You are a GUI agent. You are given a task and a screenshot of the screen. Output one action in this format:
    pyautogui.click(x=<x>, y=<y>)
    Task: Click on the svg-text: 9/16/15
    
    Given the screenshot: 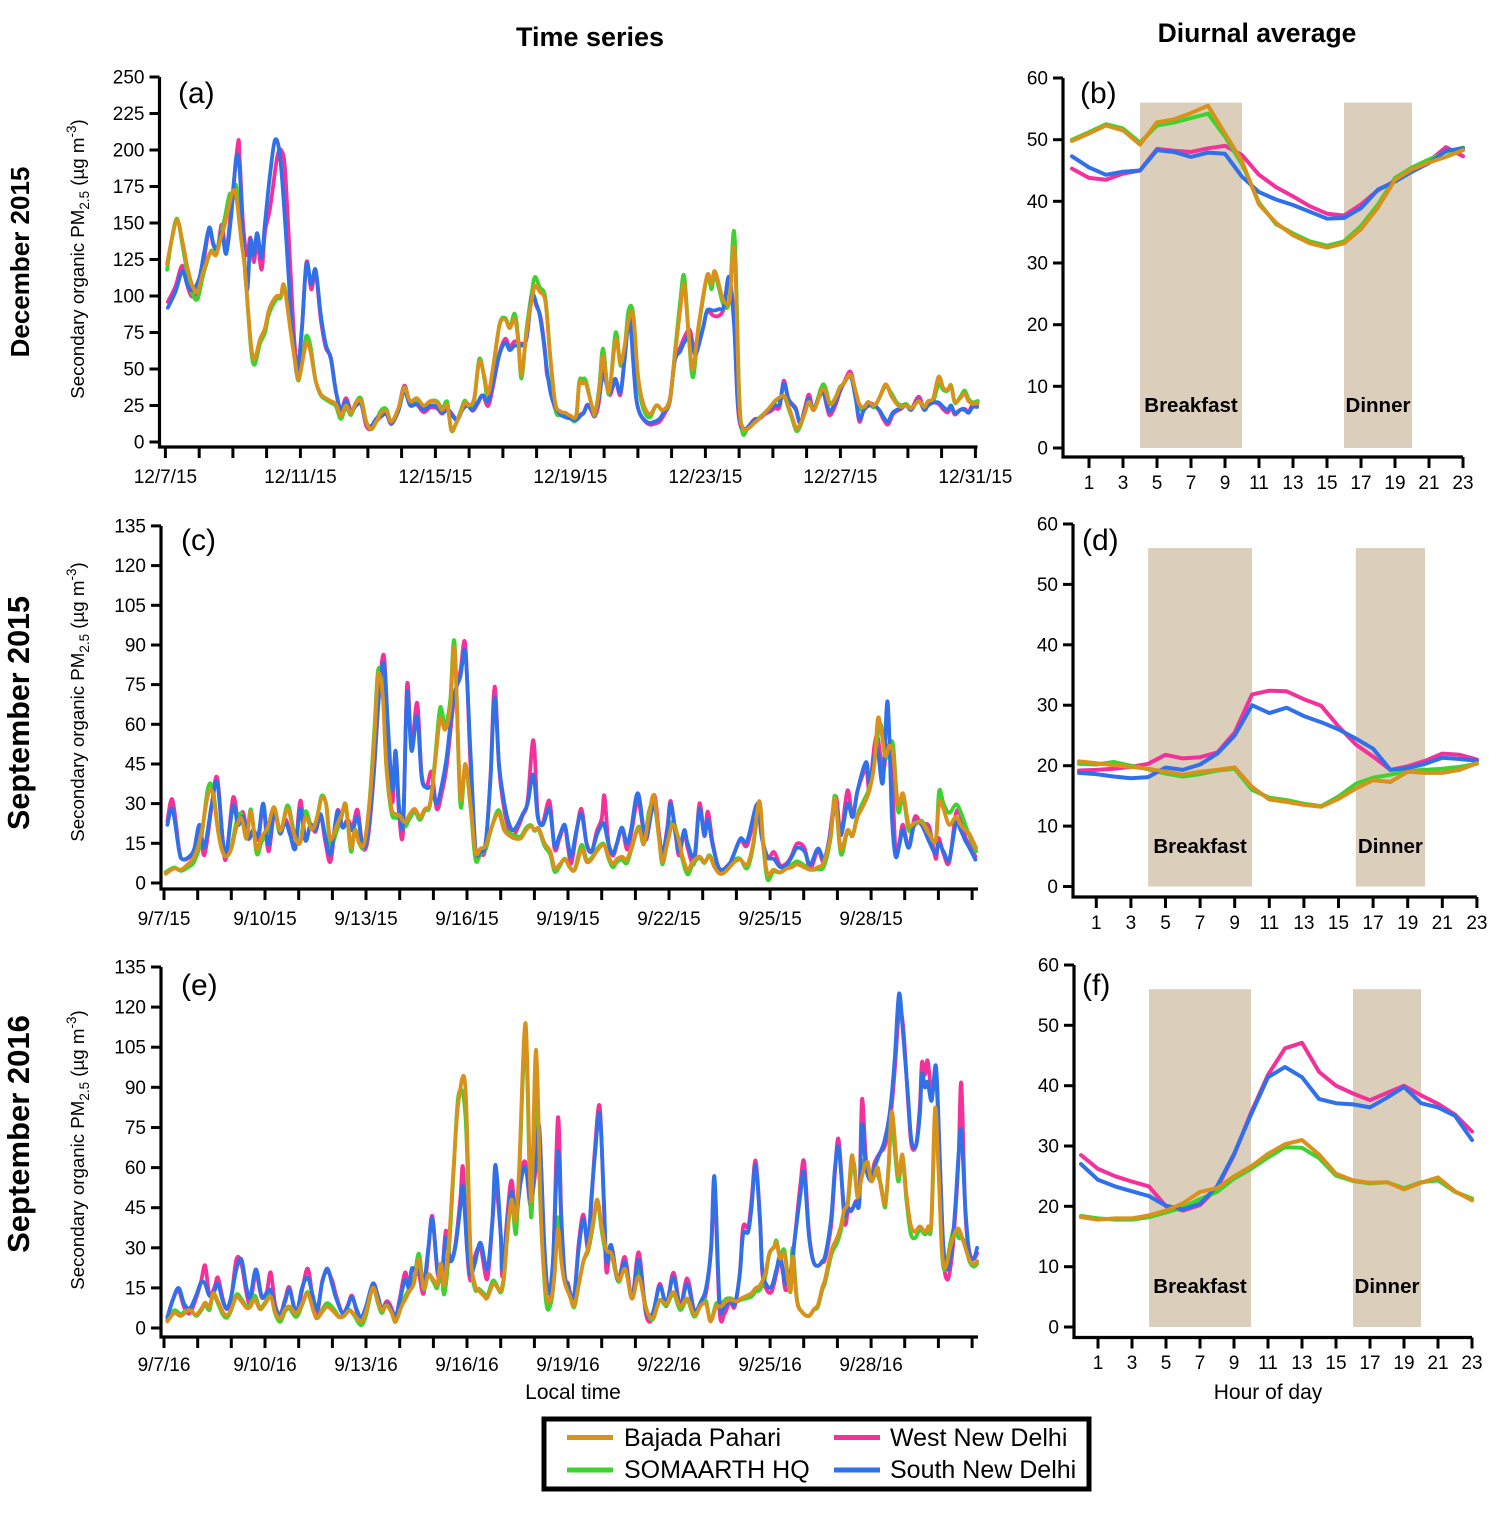 What is the action you would take?
    pyautogui.click(x=466, y=919)
    